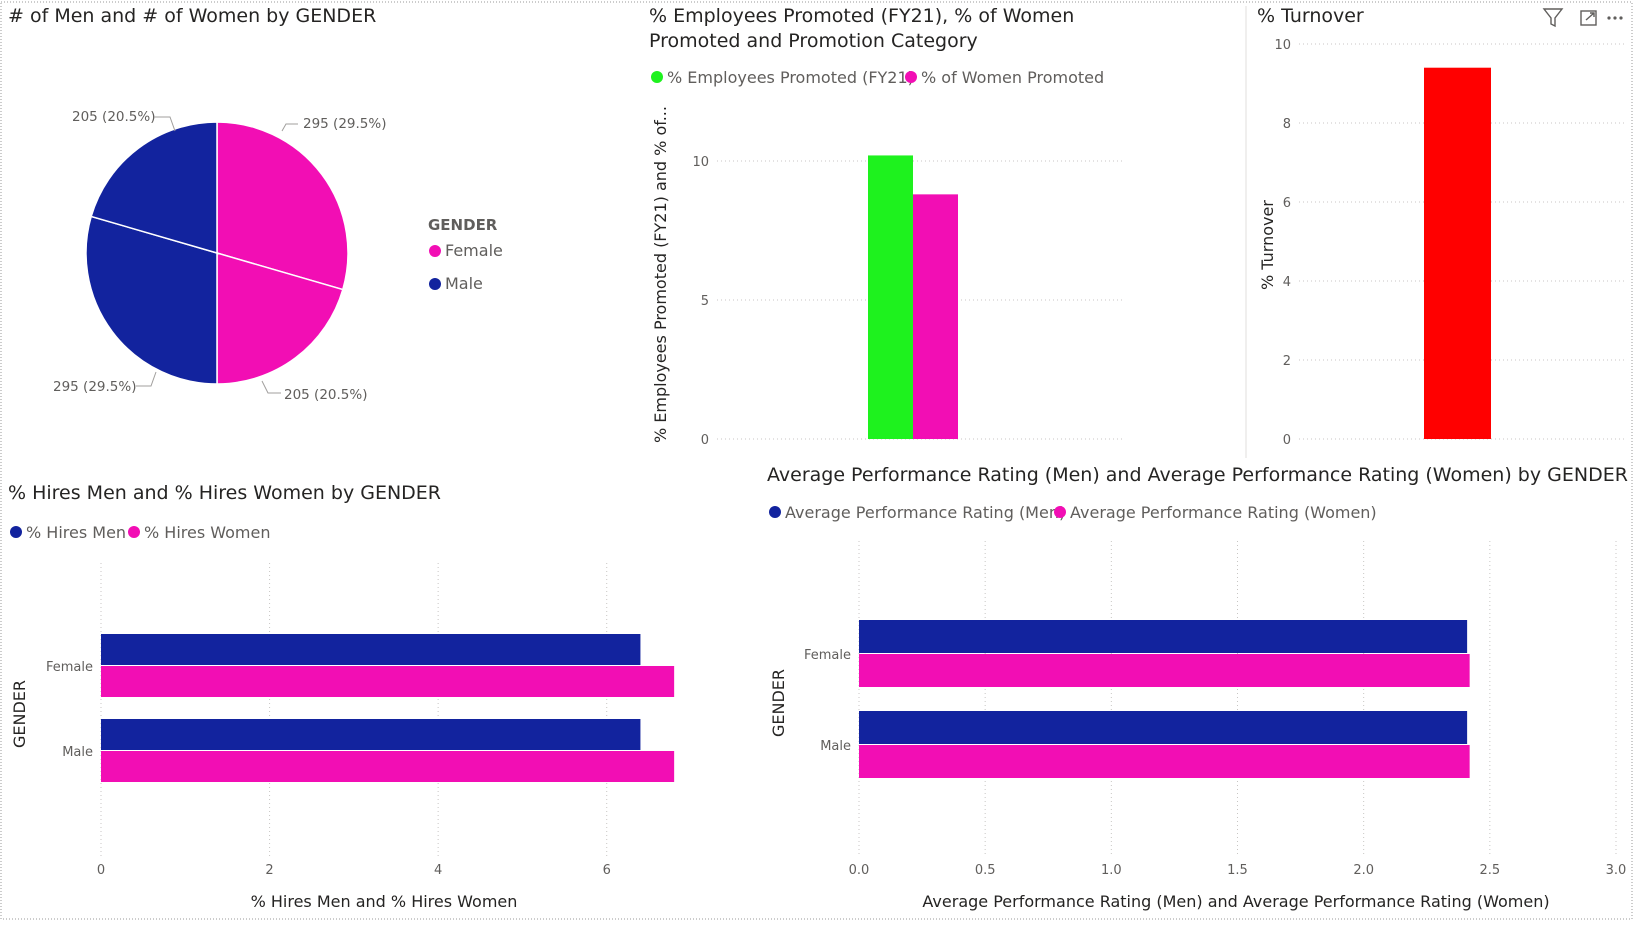  What do you see at coordinates (199, 532) in the screenshot?
I see `legend-item-hires-women: % Hires Women` at bounding box center [199, 532].